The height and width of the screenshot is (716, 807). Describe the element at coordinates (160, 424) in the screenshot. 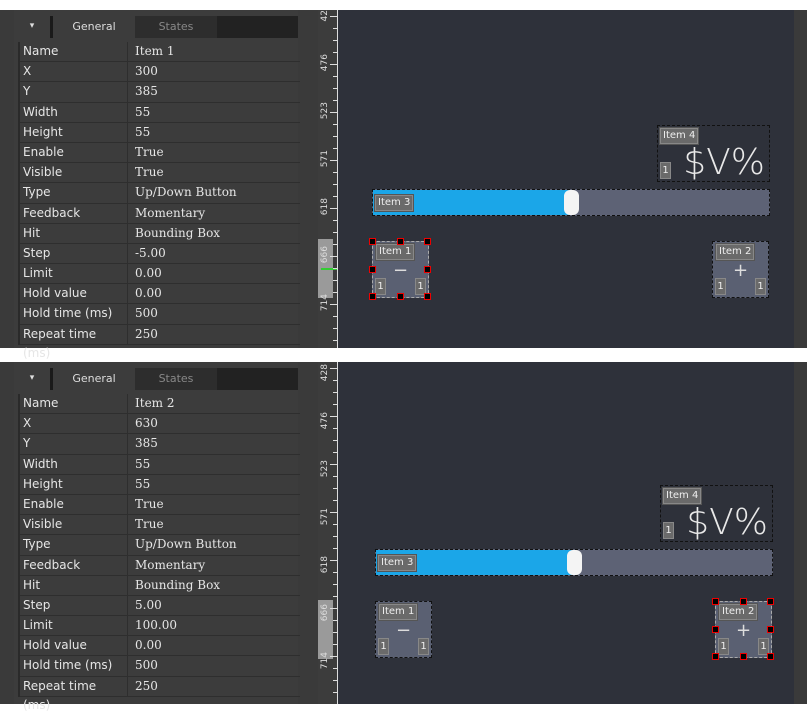

I see `property-row: X 630` at that location.